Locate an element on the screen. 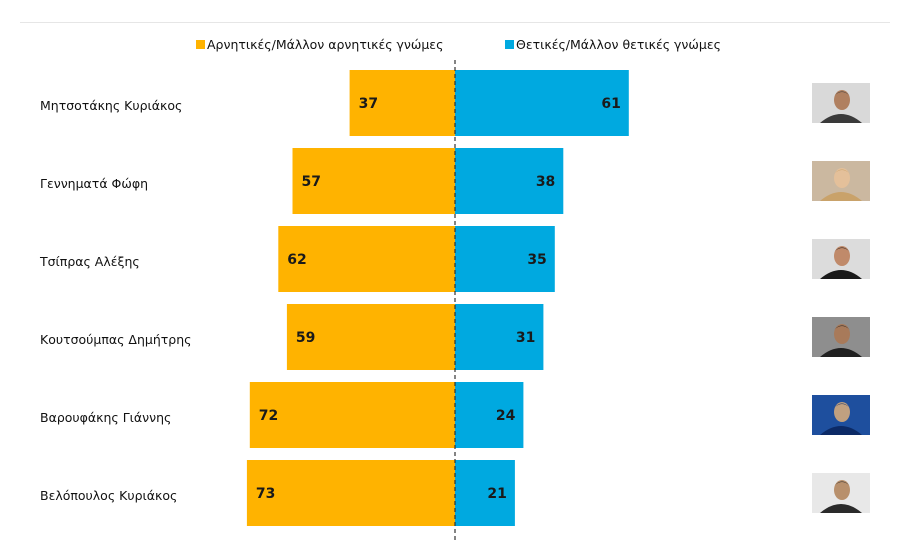 The image size is (914, 554). data-label-positive: 24 is located at coordinates (506, 416).